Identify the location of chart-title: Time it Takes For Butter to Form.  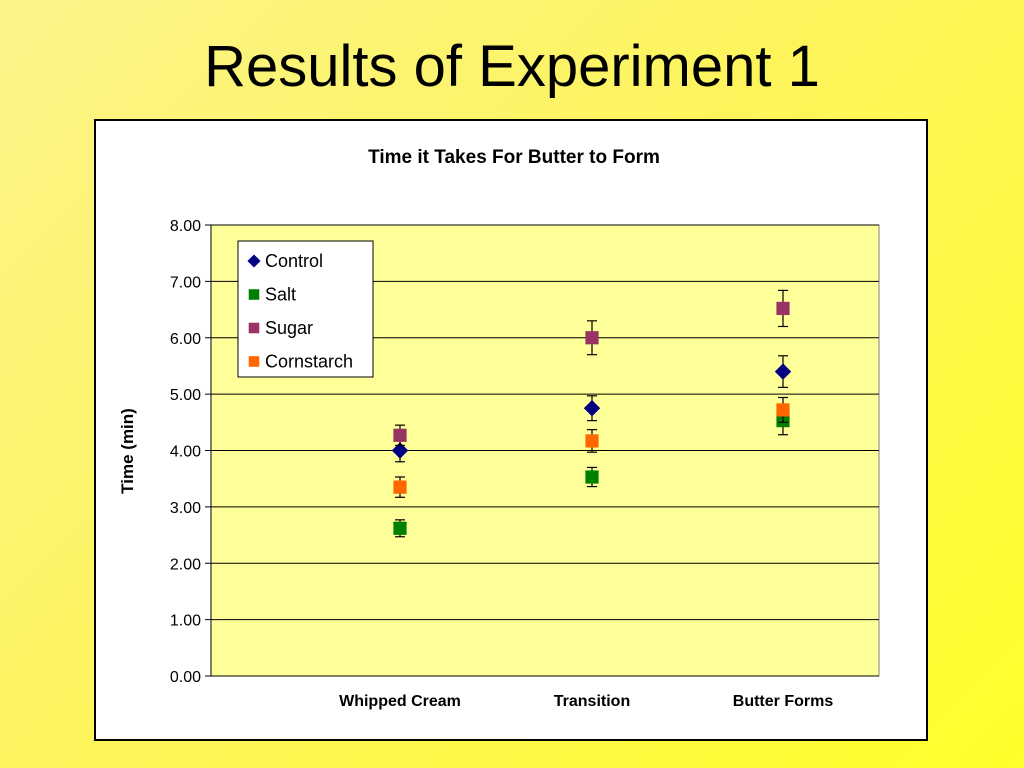
(514, 157).